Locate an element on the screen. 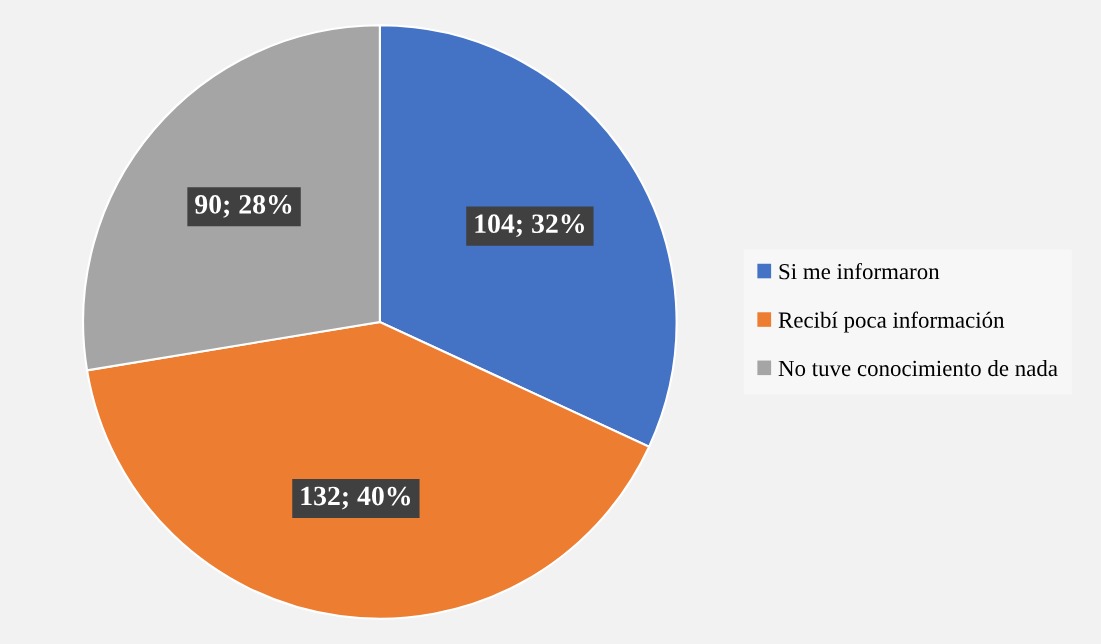  data-label: 90; 28% is located at coordinates (243, 206).